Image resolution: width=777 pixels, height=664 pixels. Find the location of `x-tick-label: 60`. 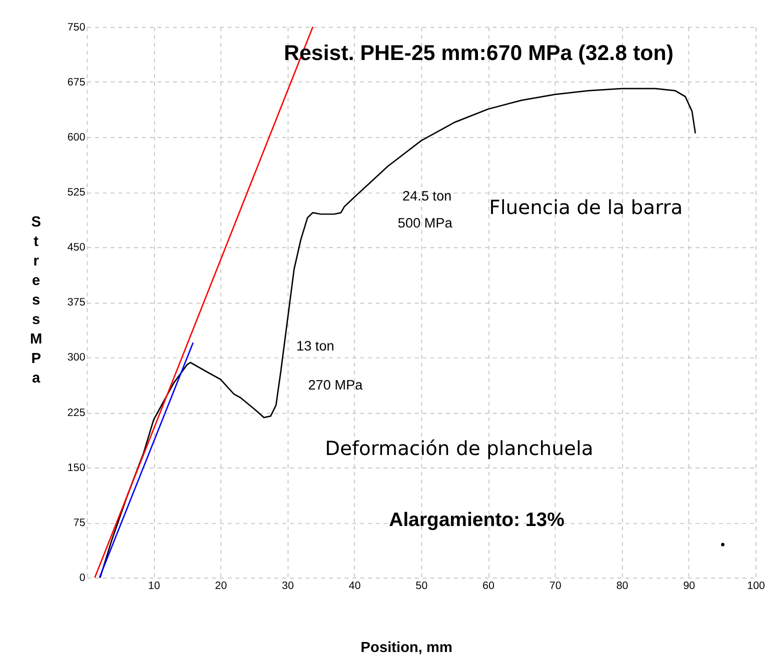

x-tick-label: 60 is located at coordinates (488, 586).